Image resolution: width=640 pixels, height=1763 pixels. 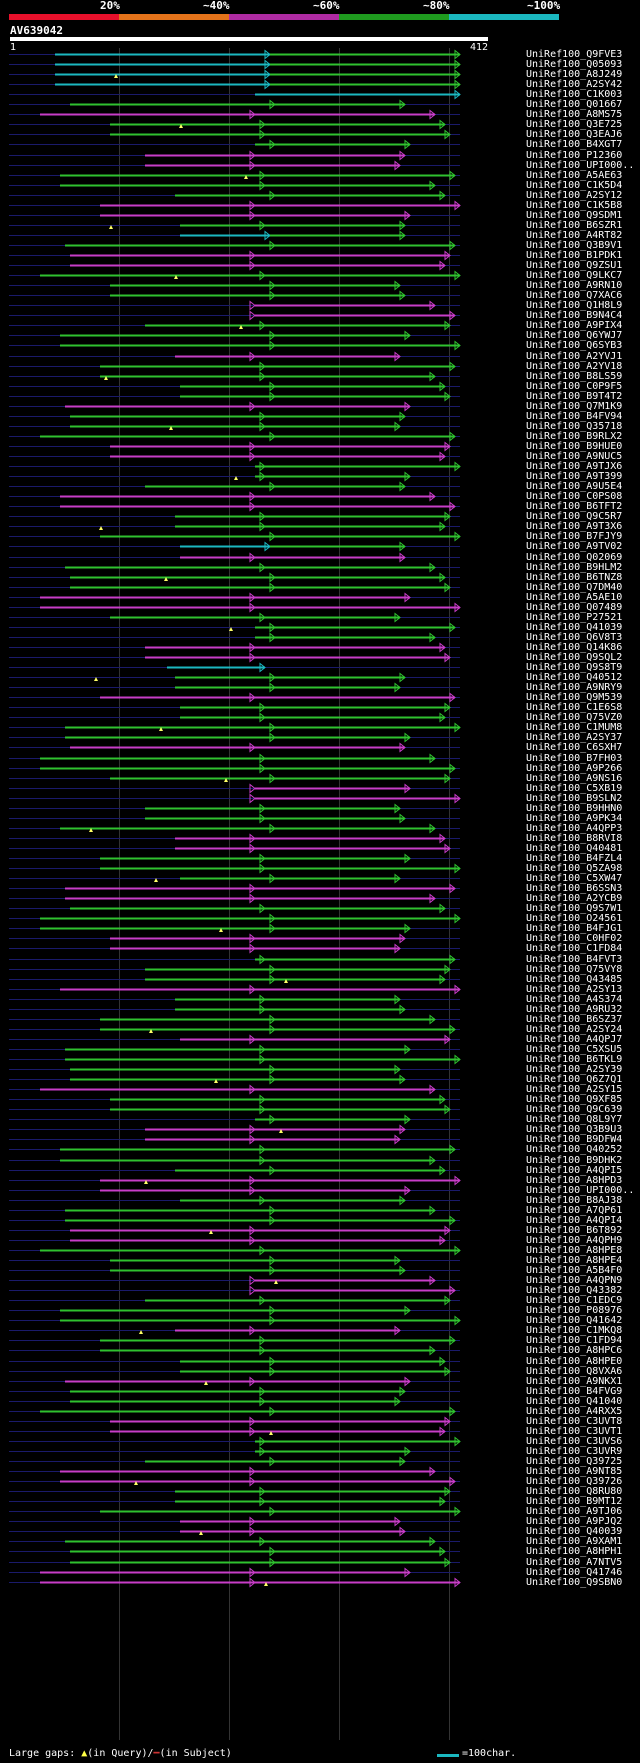 What do you see at coordinates (574, 1371) in the screenshot?
I see `hit-label: UniRef100_Q8VXA6` at bounding box center [574, 1371].